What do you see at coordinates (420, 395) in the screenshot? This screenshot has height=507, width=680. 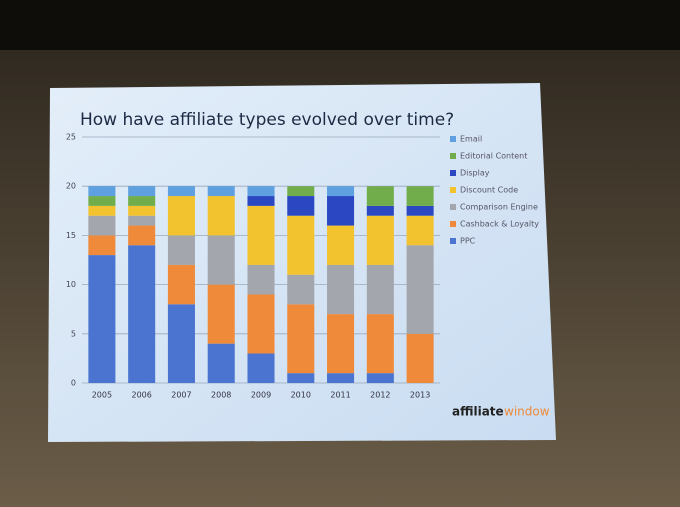 I see `x-tick-label: 2013` at bounding box center [420, 395].